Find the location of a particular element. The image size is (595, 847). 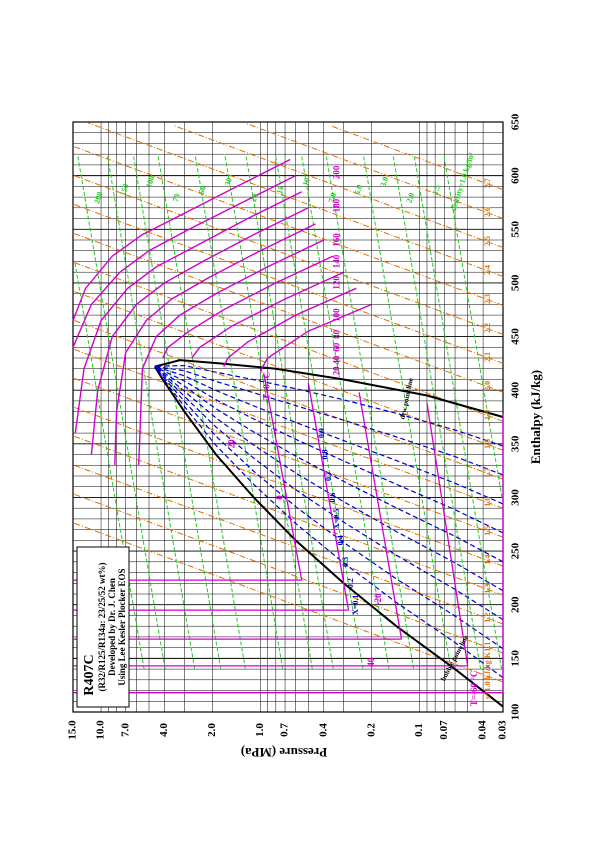

quality-label: 0.8 is located at coordinates (324, 455).